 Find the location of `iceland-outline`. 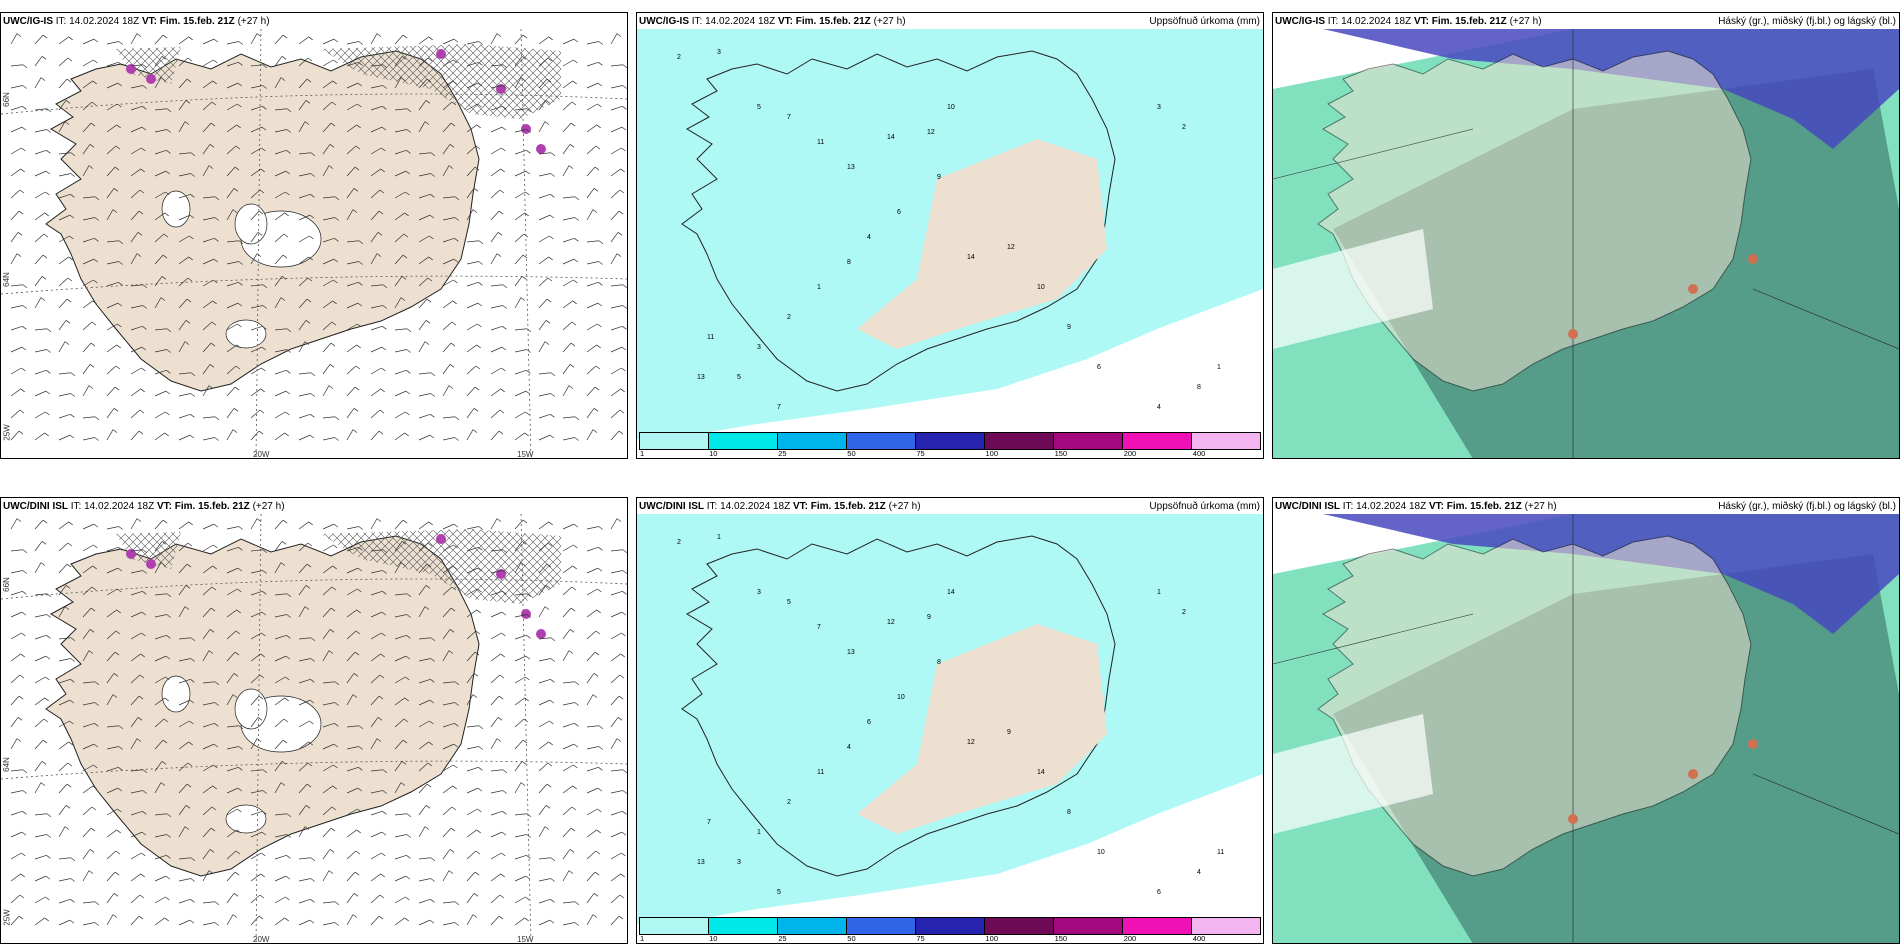

iceland-outline is located at coordinates (898, 706).